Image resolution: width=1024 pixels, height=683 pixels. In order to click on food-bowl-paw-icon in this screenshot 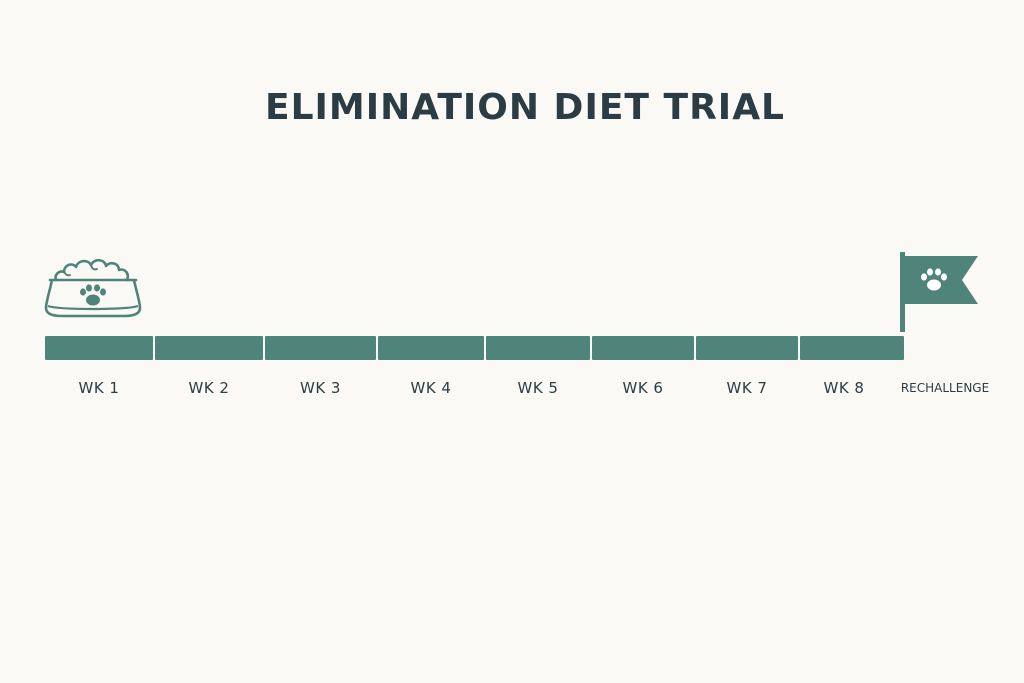, I will do `click(93, 288)`.